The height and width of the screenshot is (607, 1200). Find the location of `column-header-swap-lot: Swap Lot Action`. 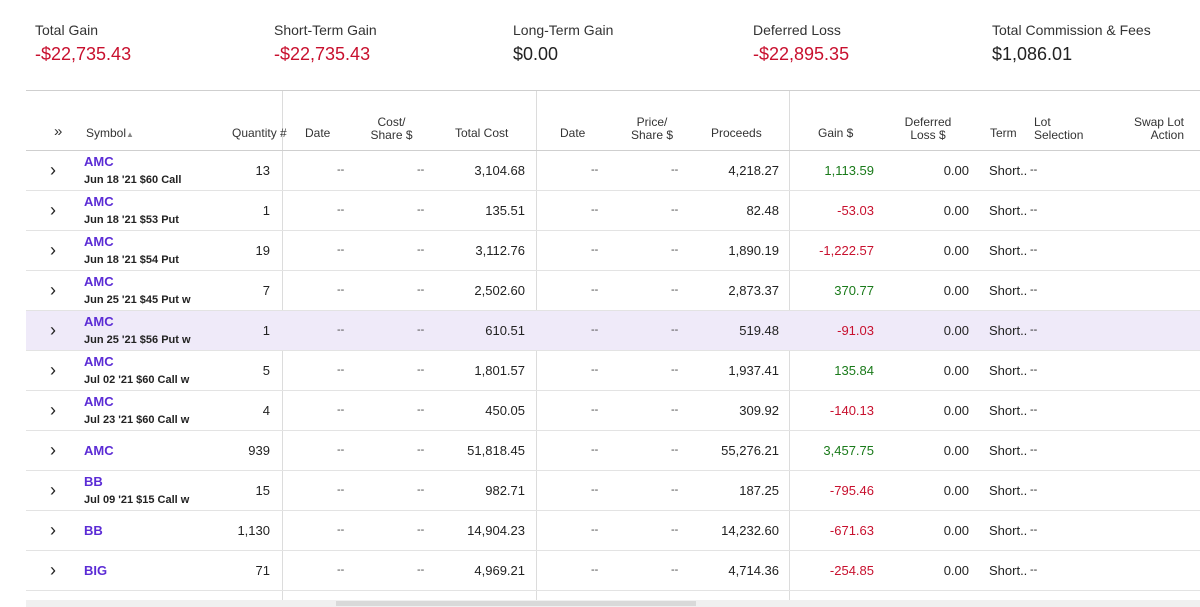

column-header-swap-lot: Swap Lot Action is located at coordinates (1153, 129).